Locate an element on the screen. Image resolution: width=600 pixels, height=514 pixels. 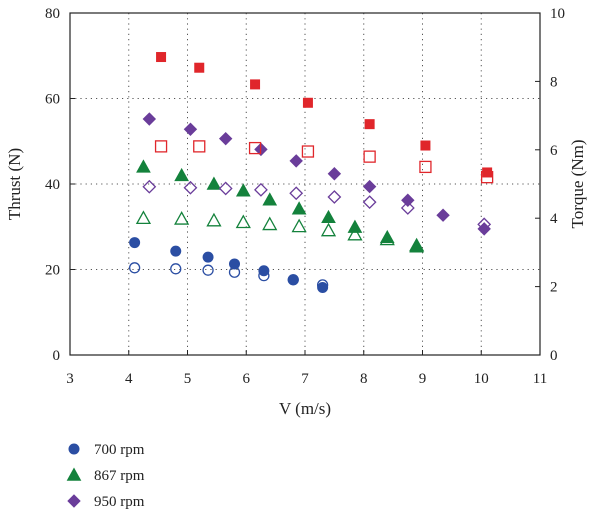
legend-circle-icon is located at coordinates (74, 449).